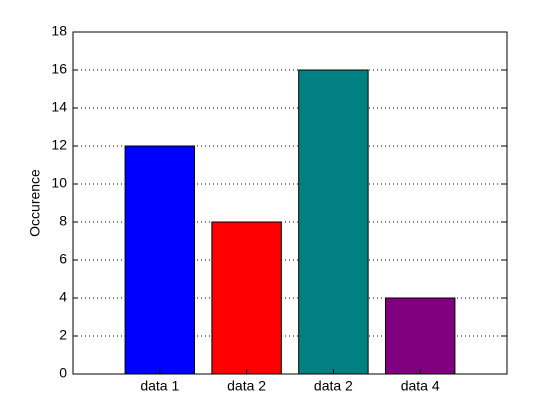 Image resolution: width=560 pixels, height=420 pixels. Describe the element at coordinates (59, 69) in the screenshot. I see `y-tick-label: 16` at that location.